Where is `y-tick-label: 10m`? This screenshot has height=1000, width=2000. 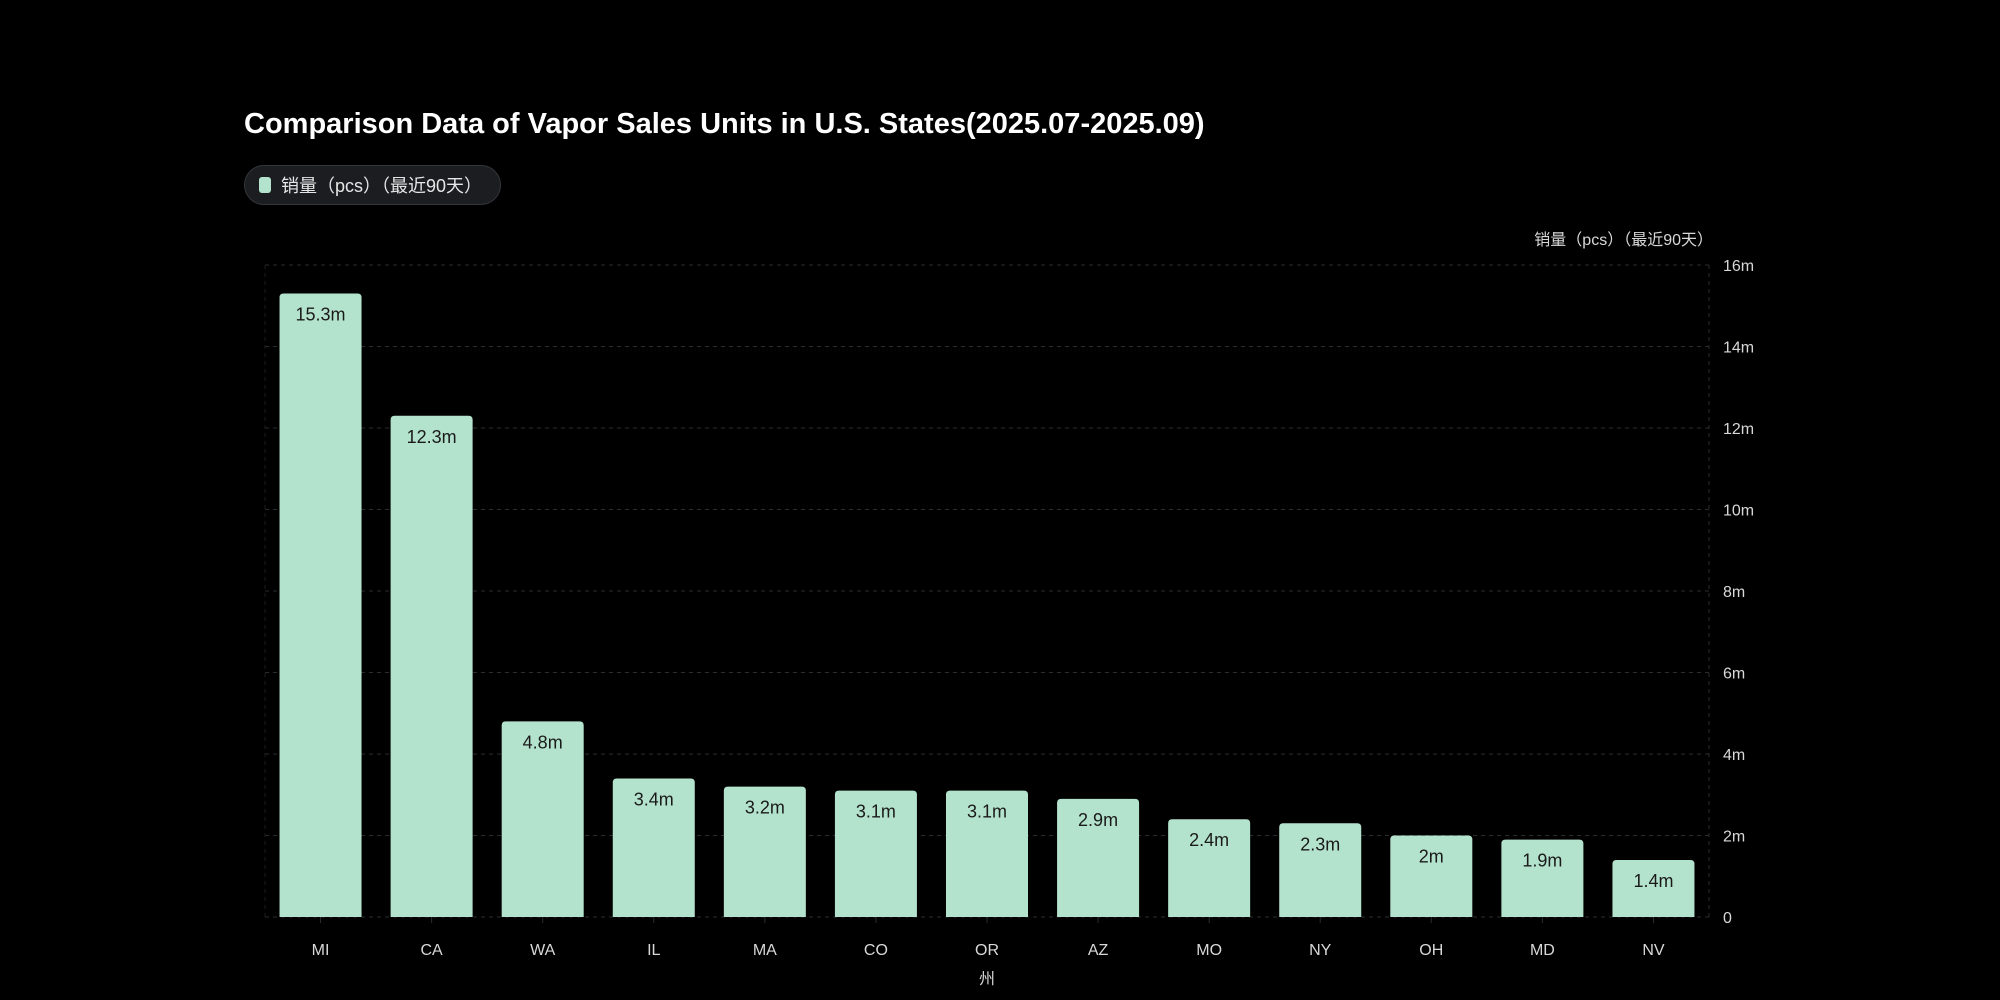
y-tick-label: 10m is located at coordinates (1738, 511).